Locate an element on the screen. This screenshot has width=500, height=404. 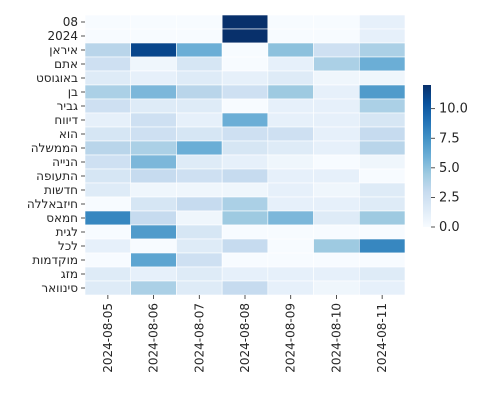
colorbar is located at coordinates (427, 156).